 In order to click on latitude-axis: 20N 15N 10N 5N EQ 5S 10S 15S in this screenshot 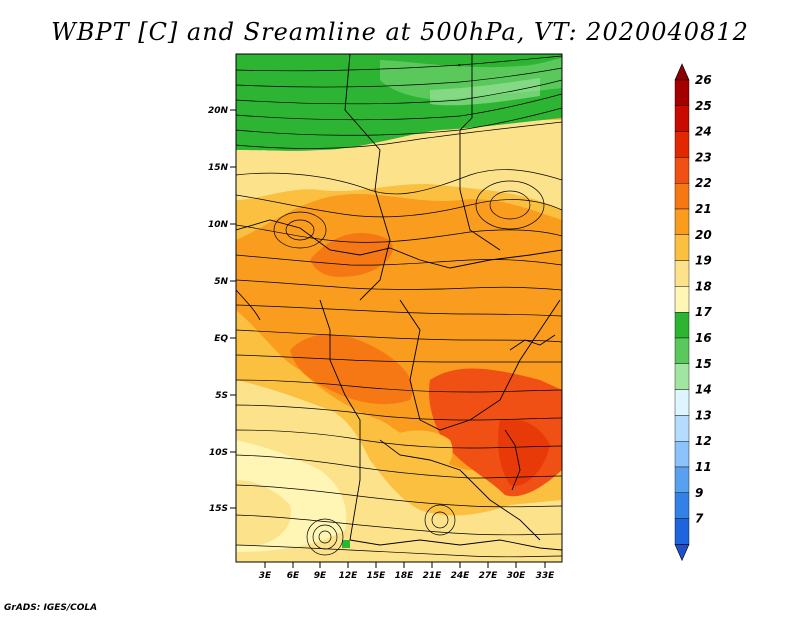, I will do `click(222, 310)`.